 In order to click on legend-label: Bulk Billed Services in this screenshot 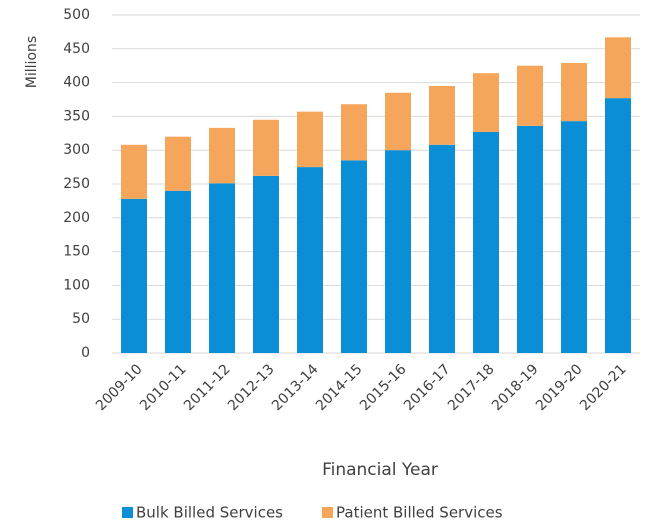, I will do `click(209, 513)`.